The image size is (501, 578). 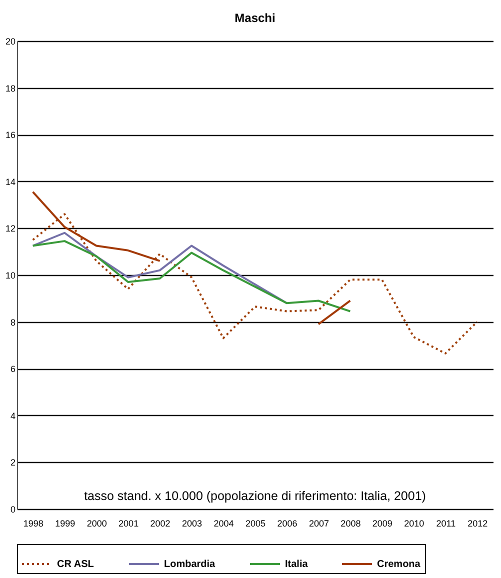 I want to click on legend-label: Italia, so click(x=296, y=564).